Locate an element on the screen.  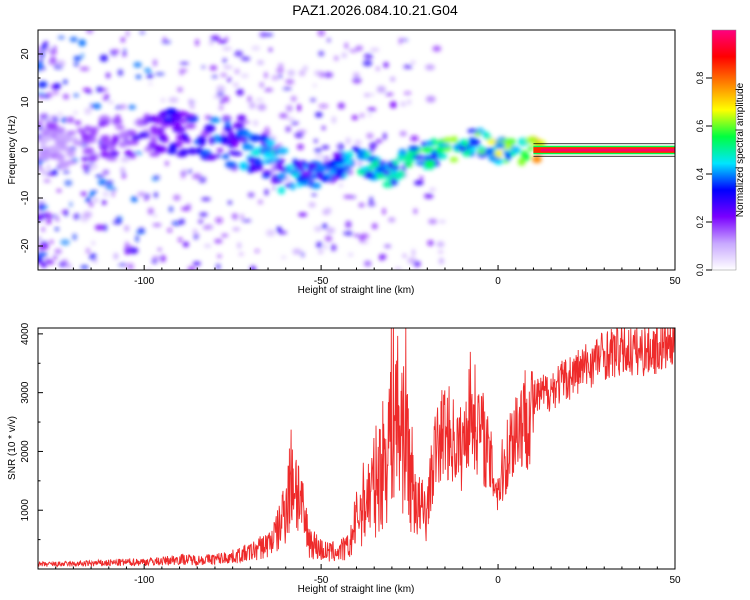
colorbar is located at coordinates (724, 150).